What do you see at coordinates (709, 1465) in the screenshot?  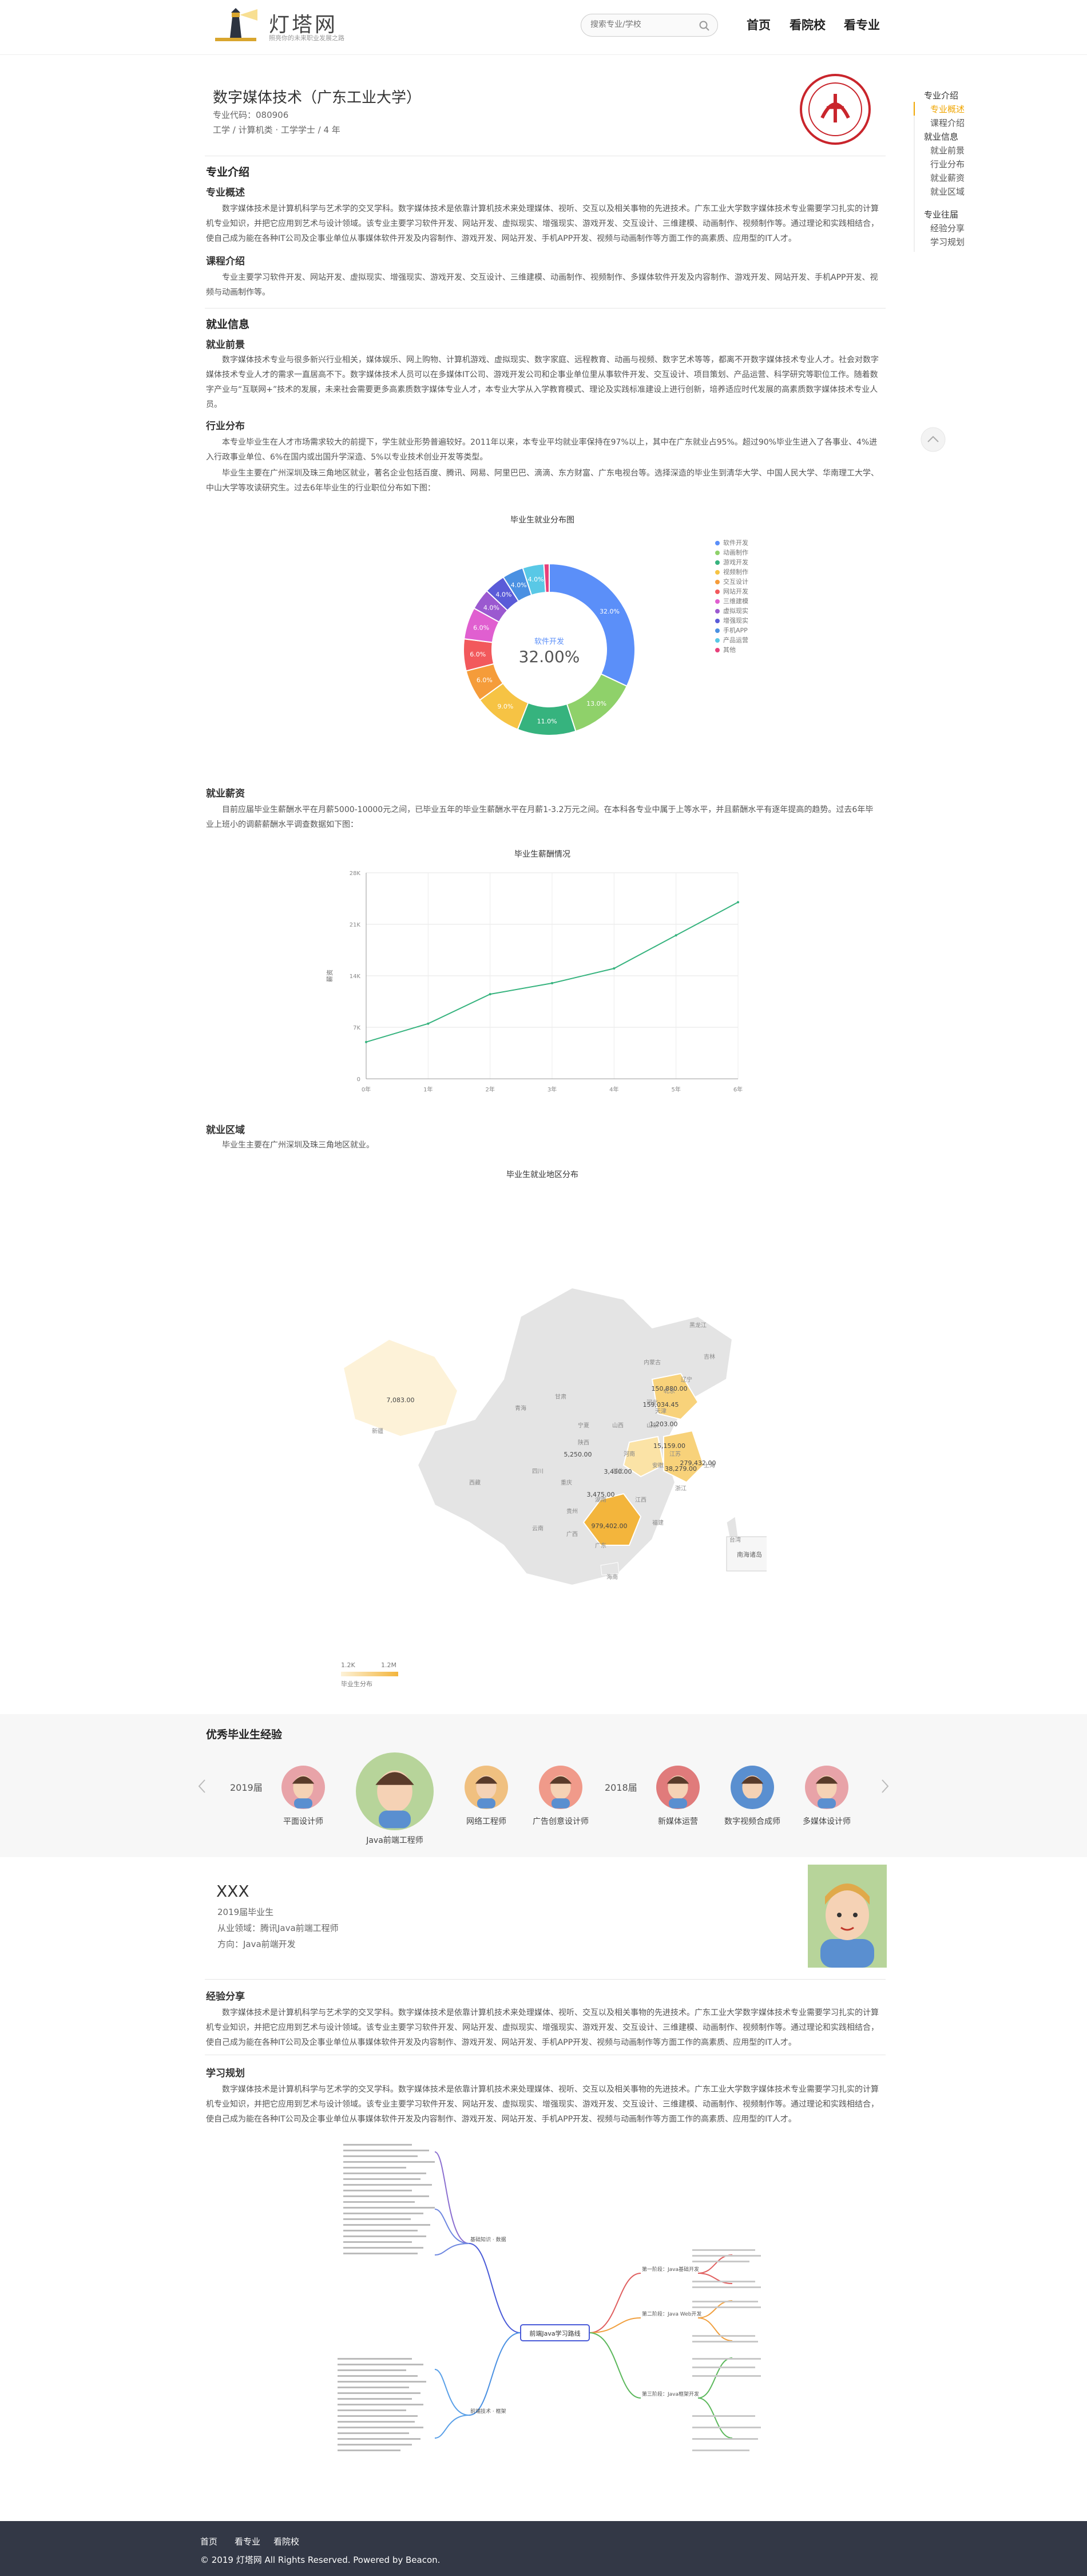 I see `province-label: 上海` at bounding box center [709, 1465].